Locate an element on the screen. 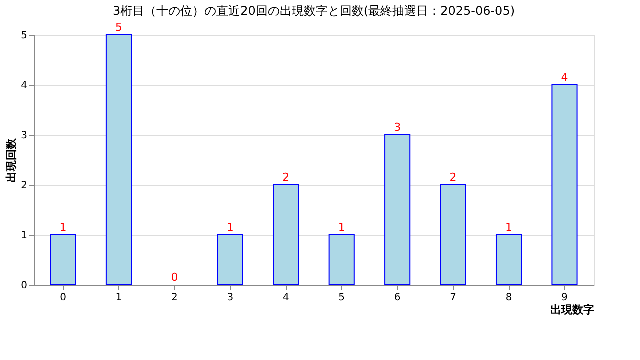  y-tick-label: 4 is located at coordinates (24, 86).